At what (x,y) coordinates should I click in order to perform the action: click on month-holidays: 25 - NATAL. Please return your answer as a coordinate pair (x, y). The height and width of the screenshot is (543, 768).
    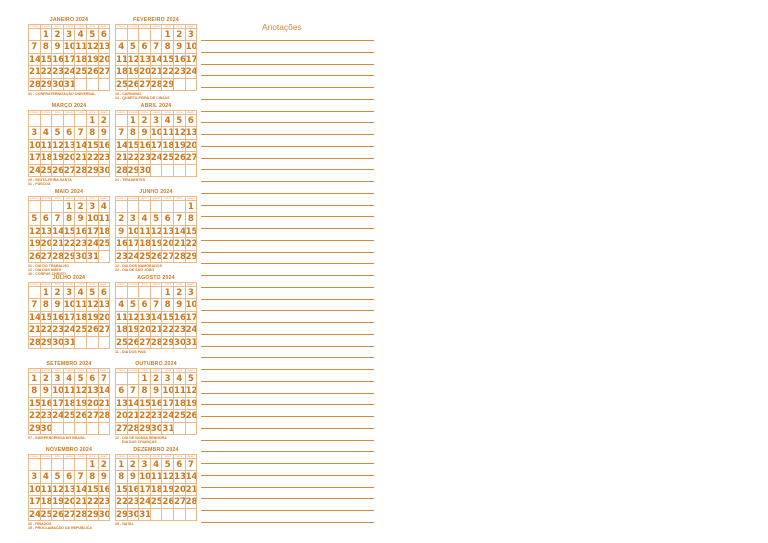
    Looking at the image, I should click on (124, 523).